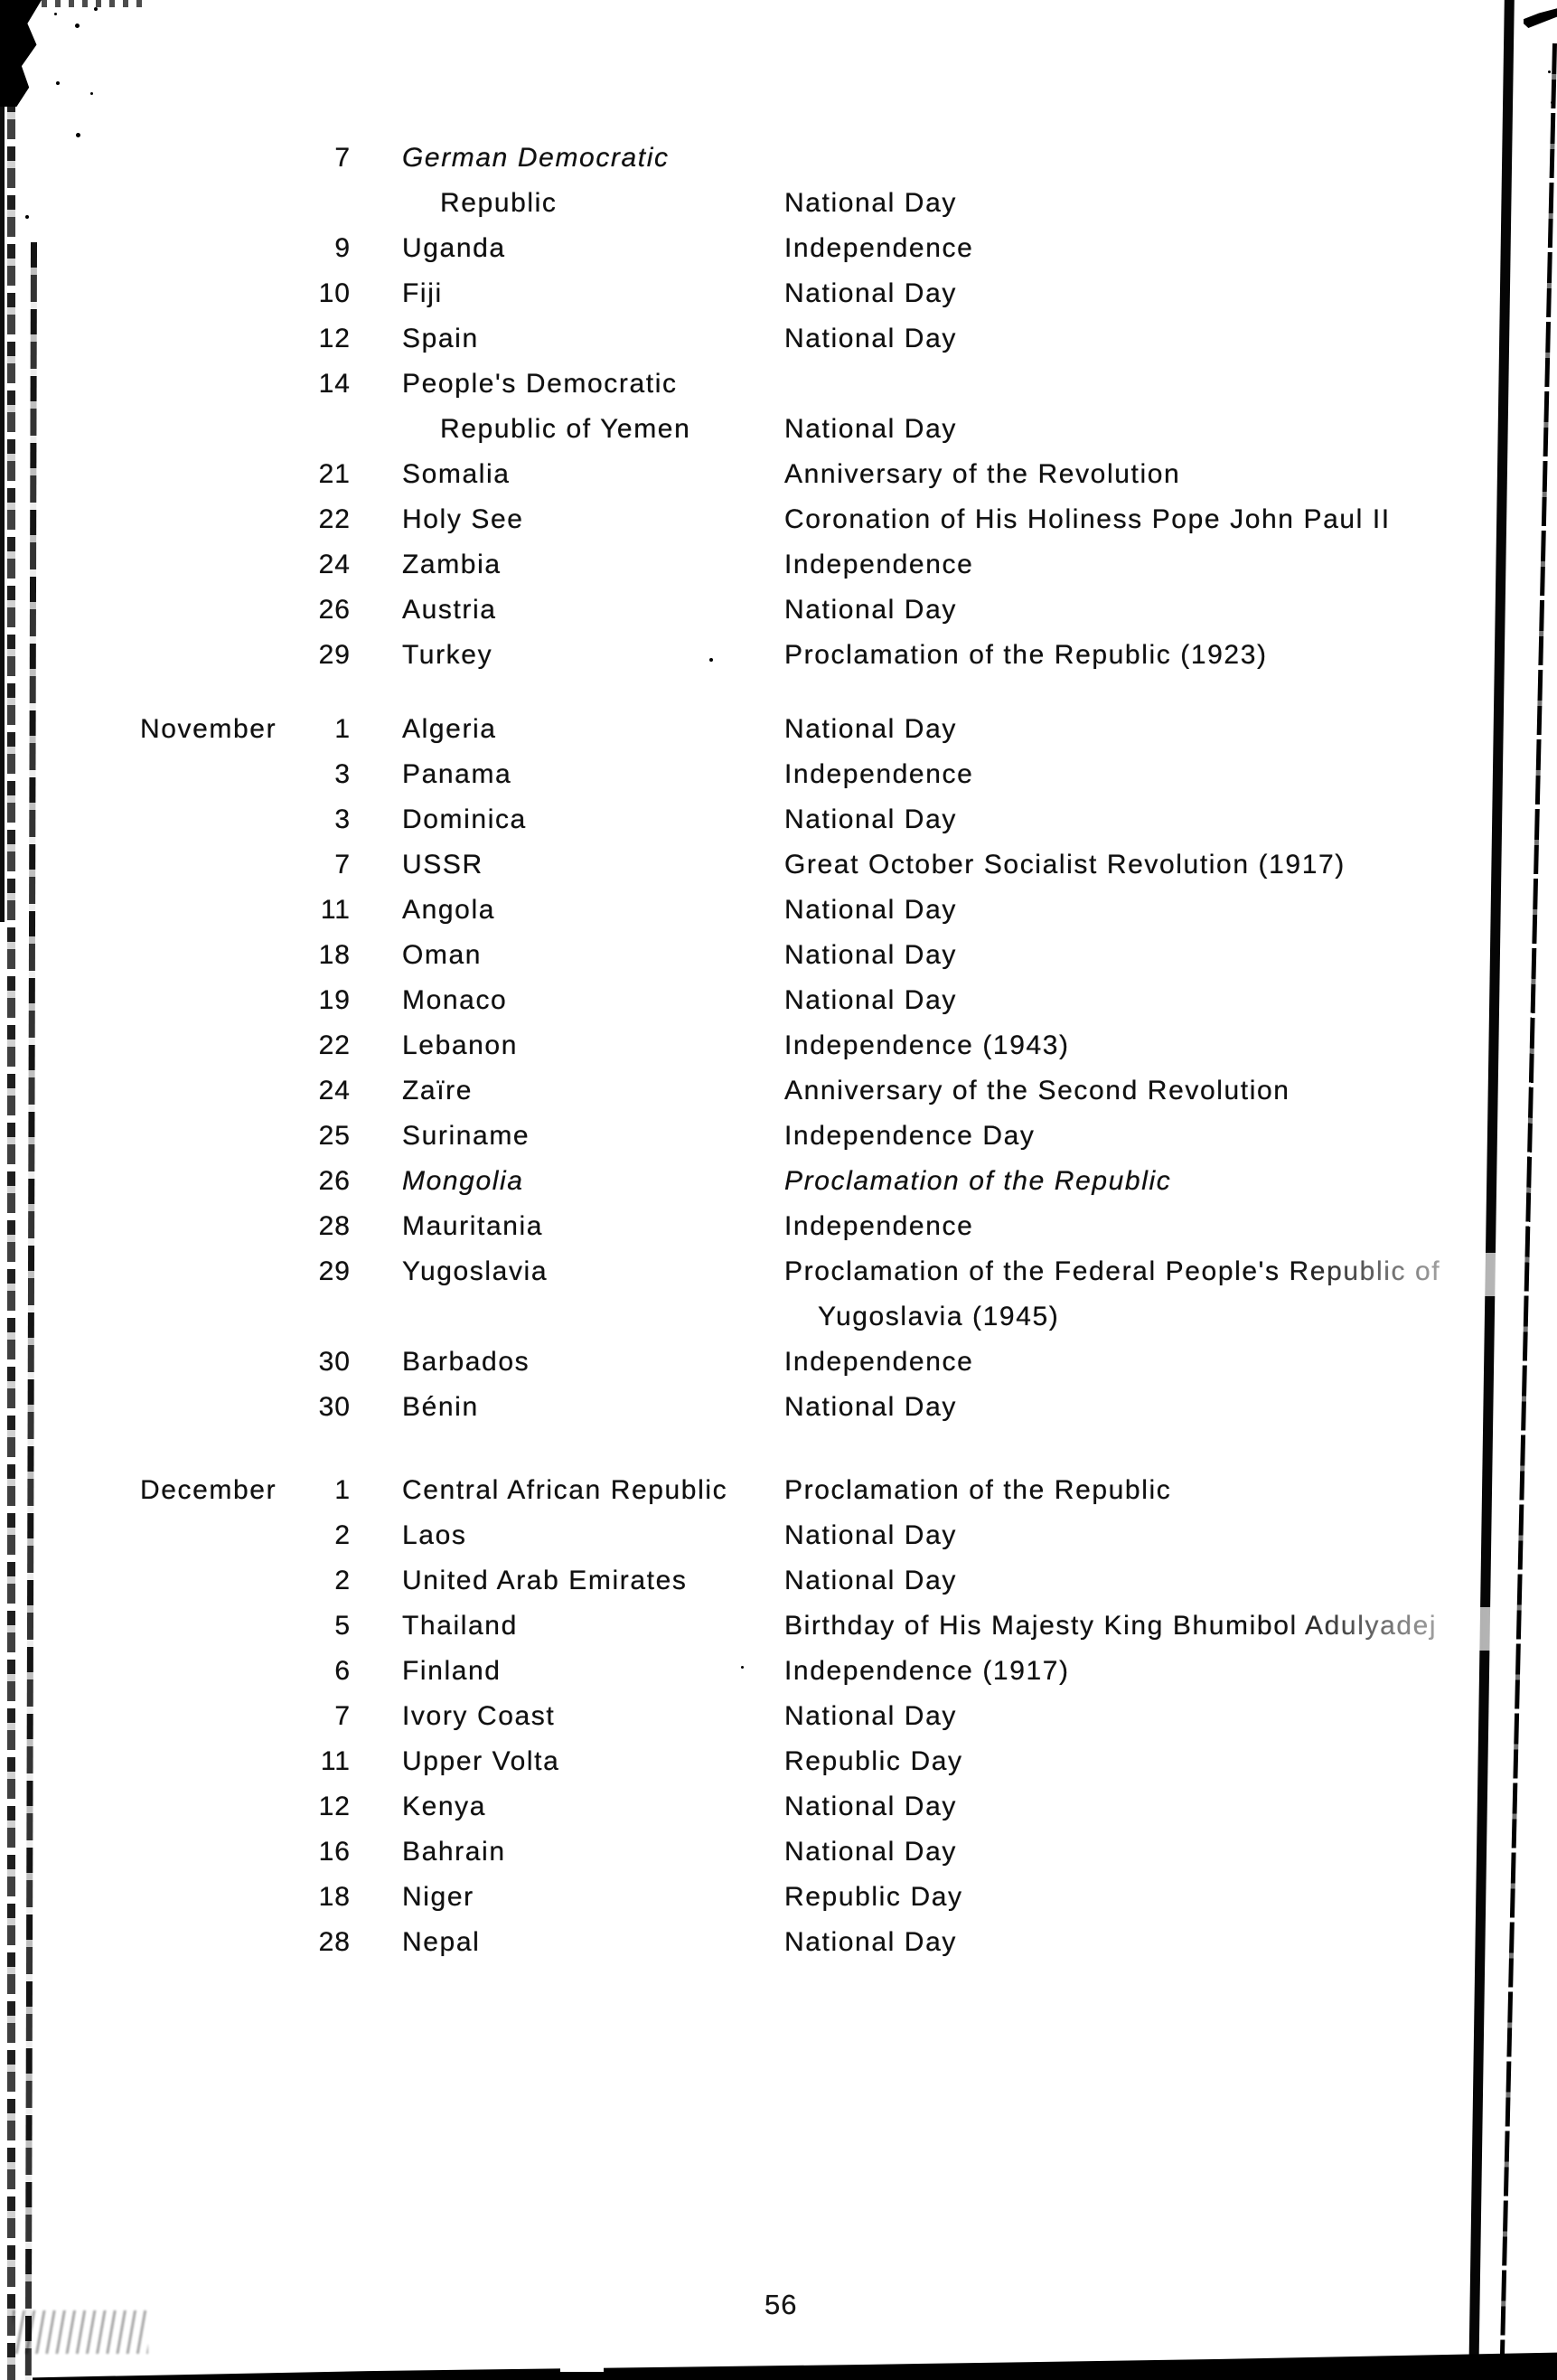 The height and width of the screenshot is (2380, 1557). Describe the element at coordinates (96, 3) in the screenshot. I see `scan-ticks-top-edge` at that location.